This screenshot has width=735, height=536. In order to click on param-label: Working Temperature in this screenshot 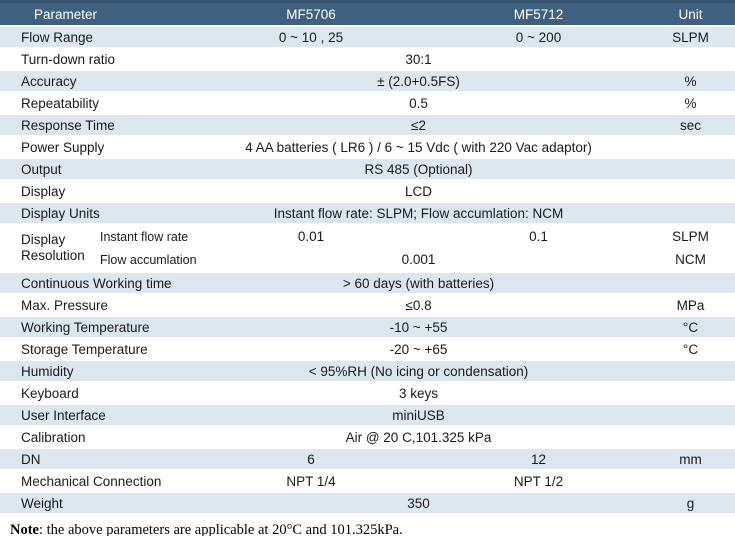, I will do `click(85, 327)`.